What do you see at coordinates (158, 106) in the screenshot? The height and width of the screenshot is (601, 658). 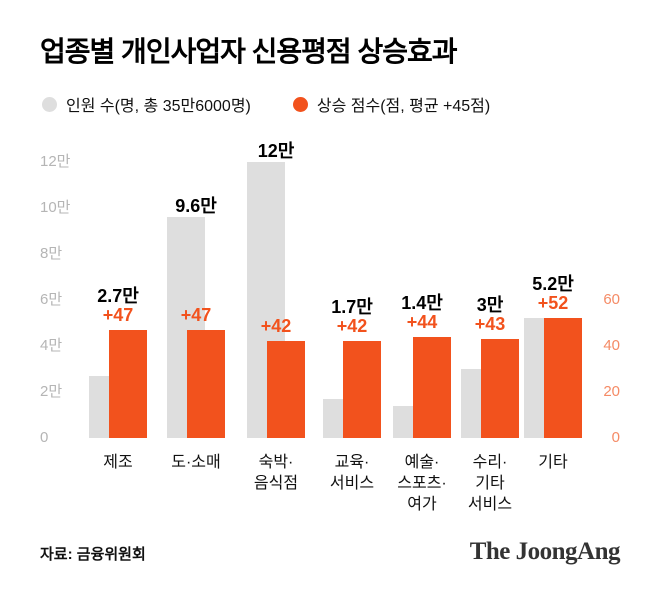 I see `people-legend-label: 인원 수(명, 총 35만6000명)` at bounding box center [158, 106].